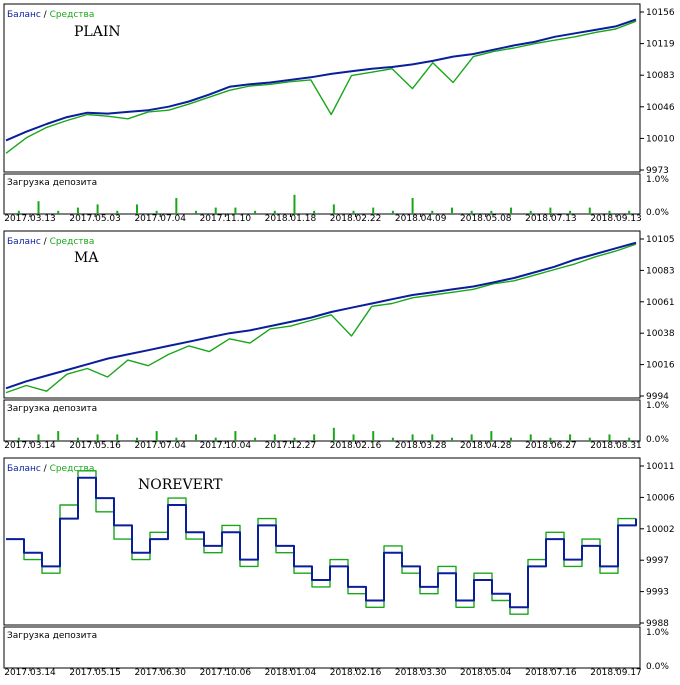 The image size is (680, 685). Describe the element at coordinates (660, 530) in the screenshot. I see `y-tick-label: 10002` at that location.